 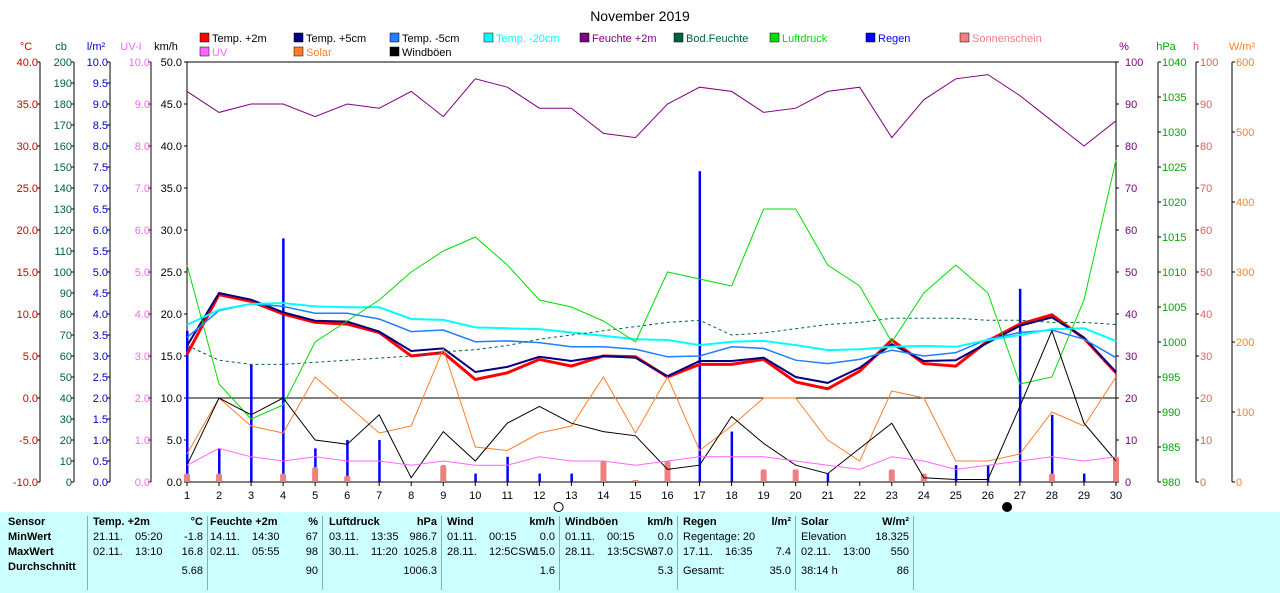 I want to click on chart-title: November 2019, so click(x=640, y=16).